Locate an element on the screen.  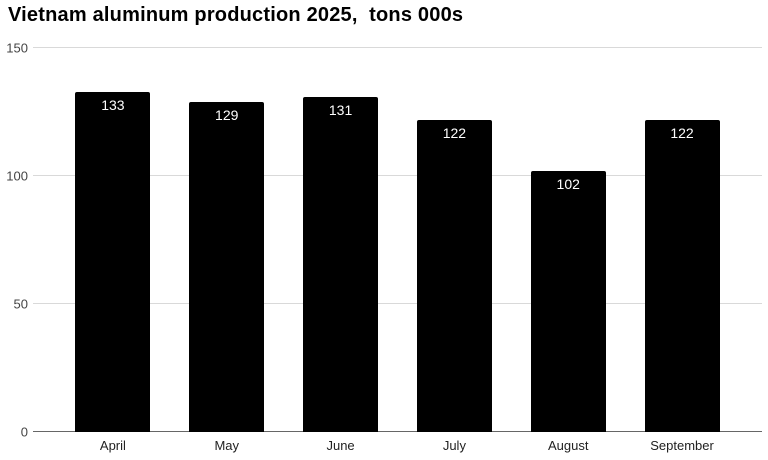
bar-may: 129 is located at coordinates (227, 266).